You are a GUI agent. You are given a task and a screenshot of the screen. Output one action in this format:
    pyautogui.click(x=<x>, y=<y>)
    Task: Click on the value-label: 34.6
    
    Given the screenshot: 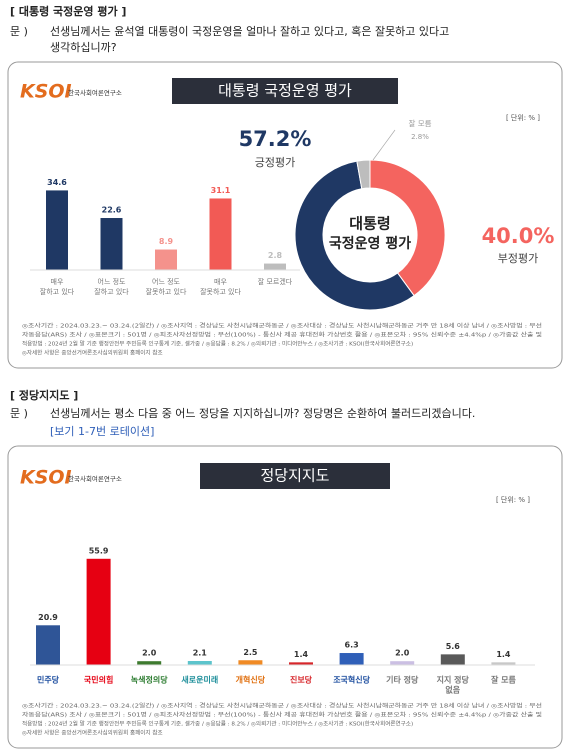 What is the action you would take?
    pyautogui.click(x=57, y=182)
    